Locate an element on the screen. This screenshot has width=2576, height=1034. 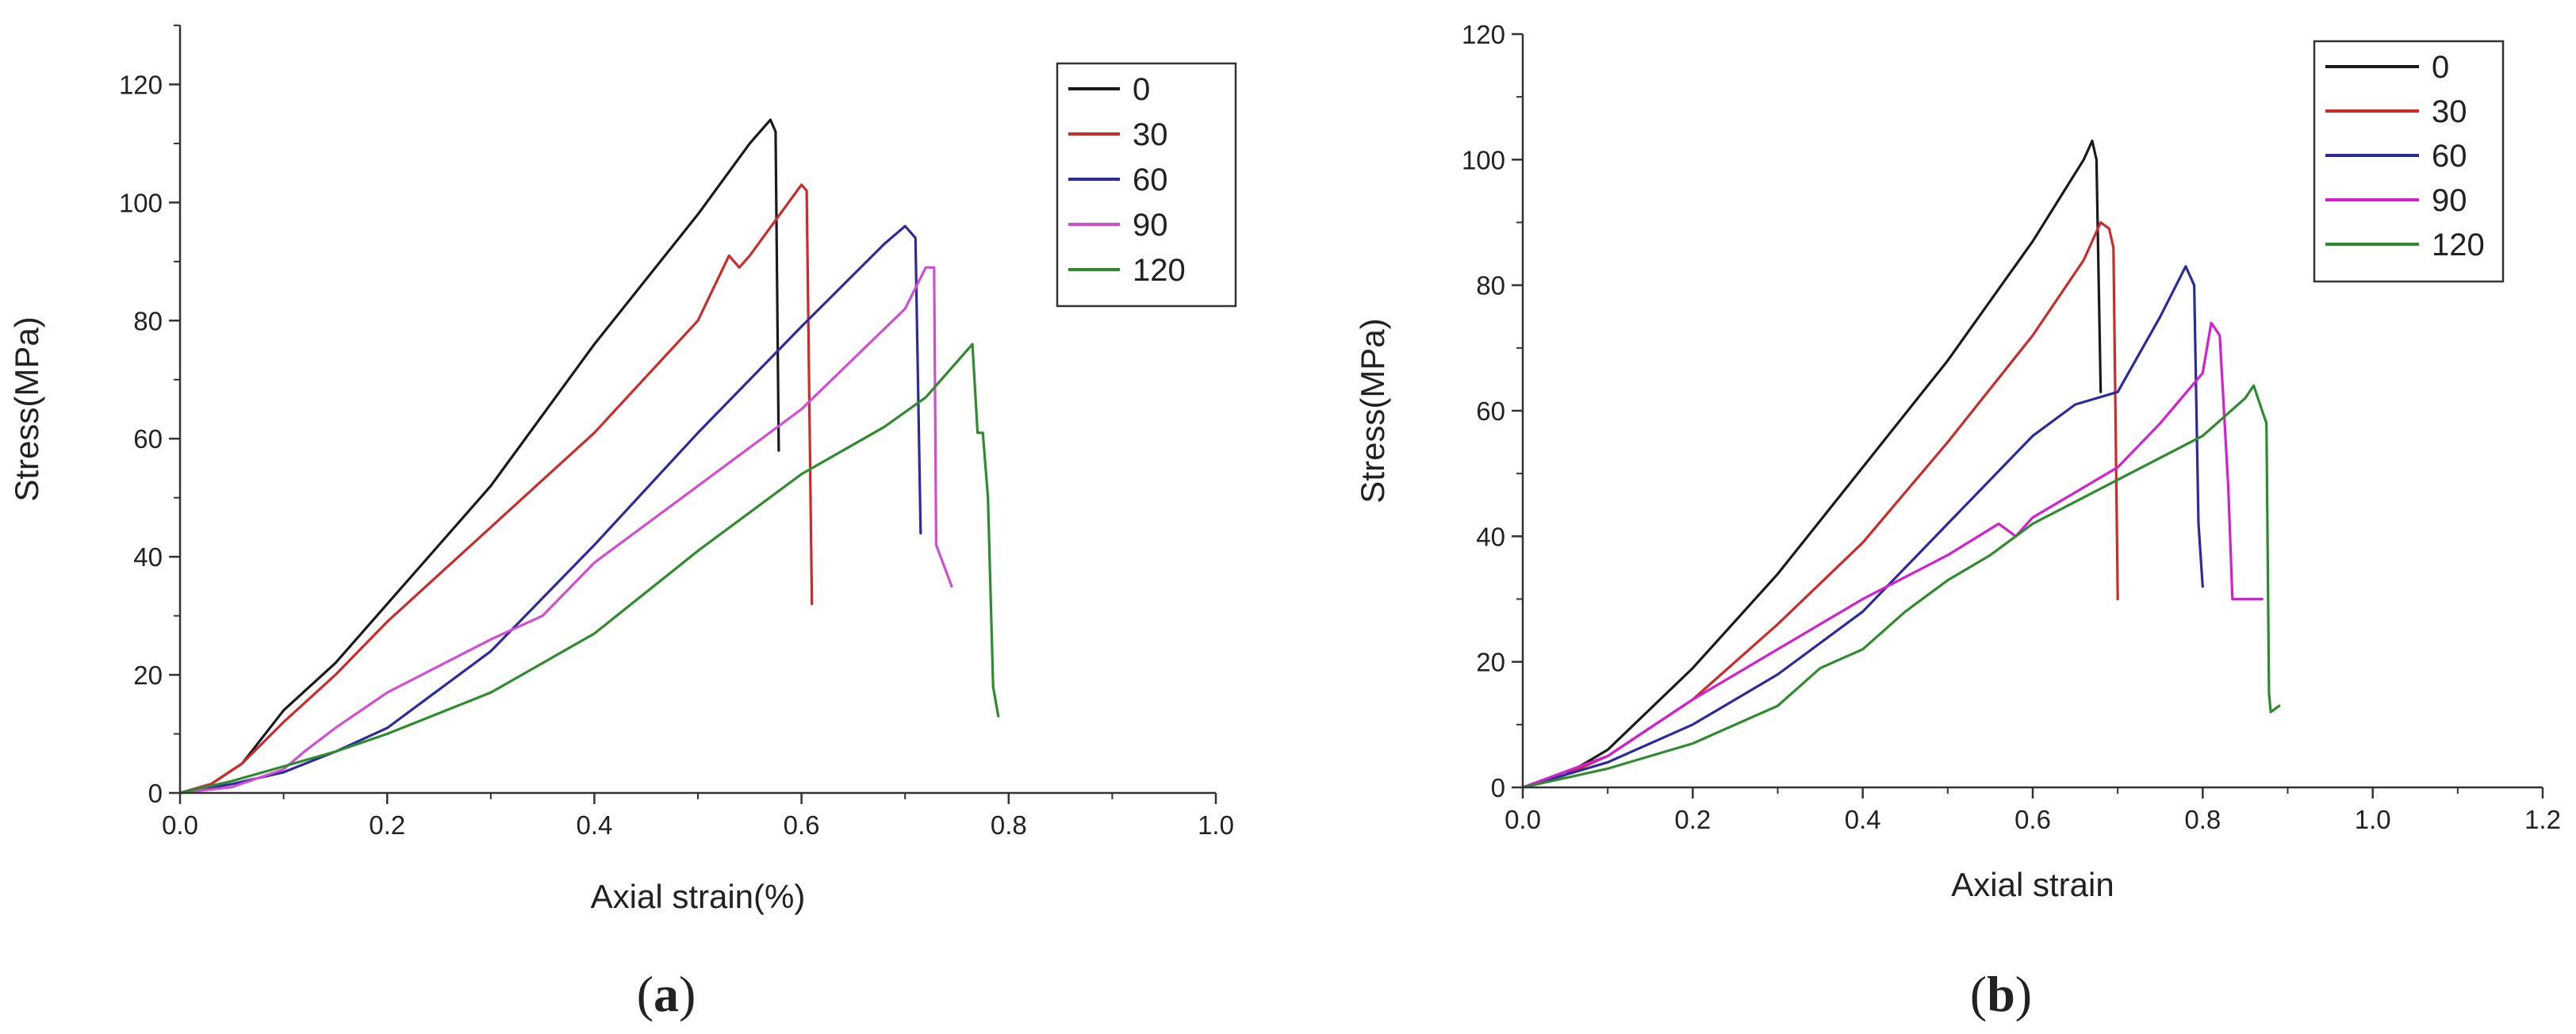
chart-a-x-tick-label: 0.4 is located at coordinates (594, 825).